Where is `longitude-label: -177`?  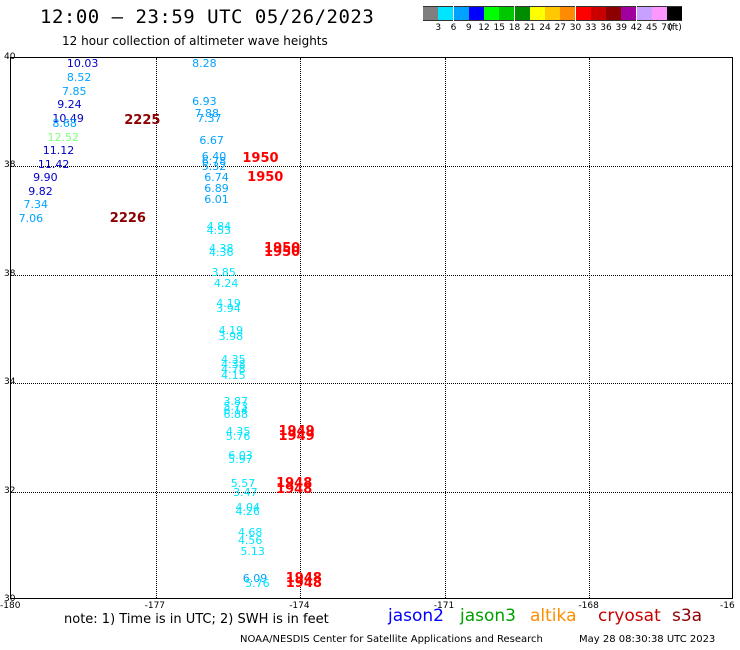 longitude-label: -177 is located at coordinates (155, 606).